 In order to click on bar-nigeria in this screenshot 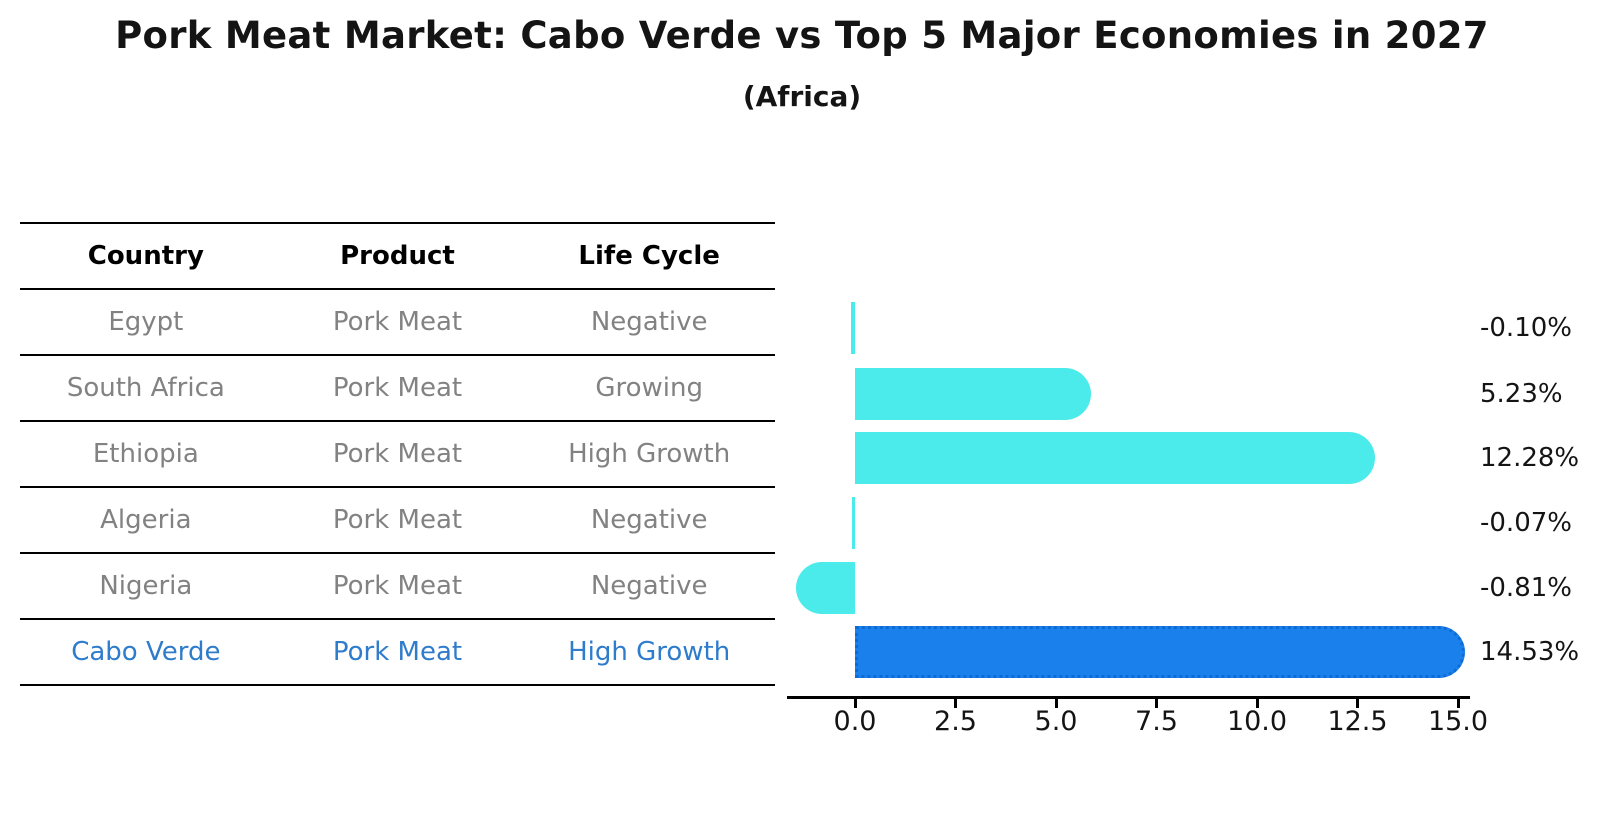, I will do `click(825, 588)`.